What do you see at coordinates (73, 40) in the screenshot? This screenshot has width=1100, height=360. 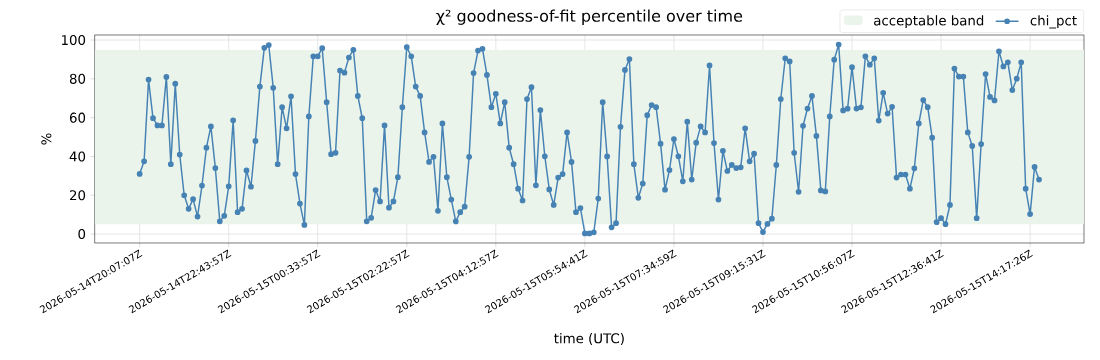 I see `y-tick-label: 100` at bounding box center [73, 40].